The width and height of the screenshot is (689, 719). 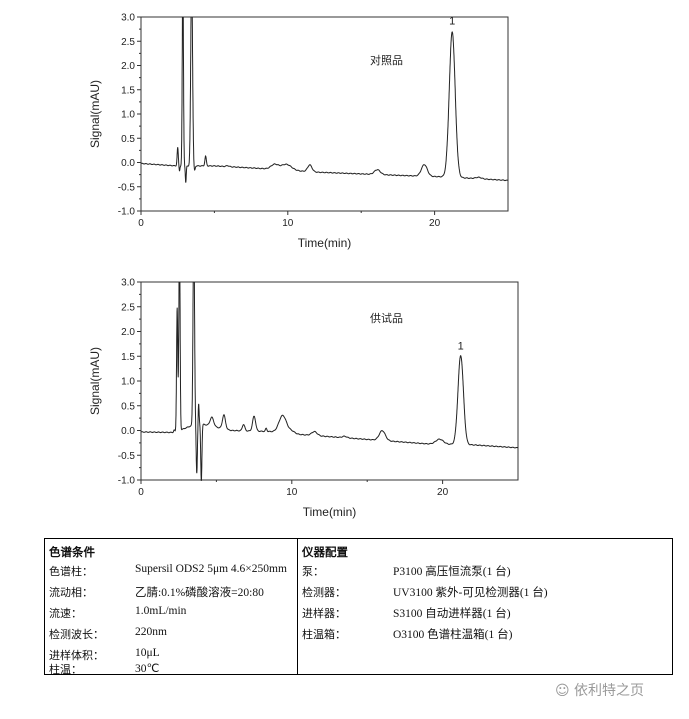 I want to click on signal-trace, so click(x=324, y=100).